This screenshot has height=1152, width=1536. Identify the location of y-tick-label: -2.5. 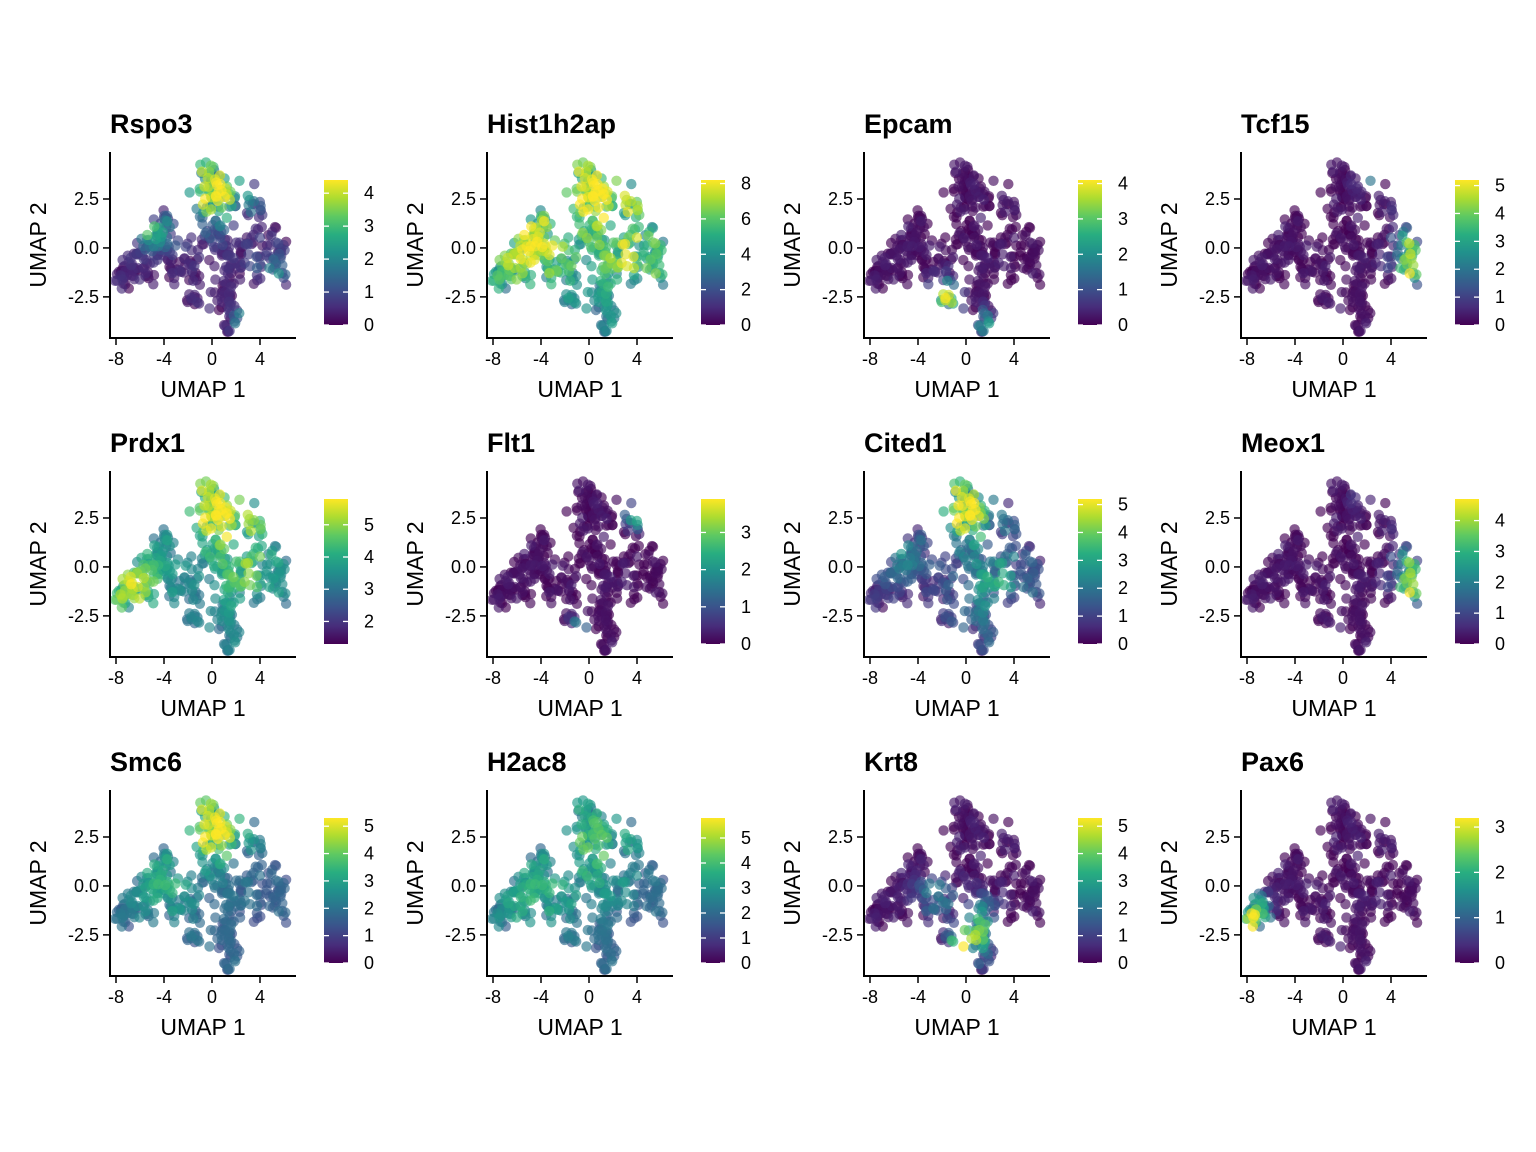
(83, 616).